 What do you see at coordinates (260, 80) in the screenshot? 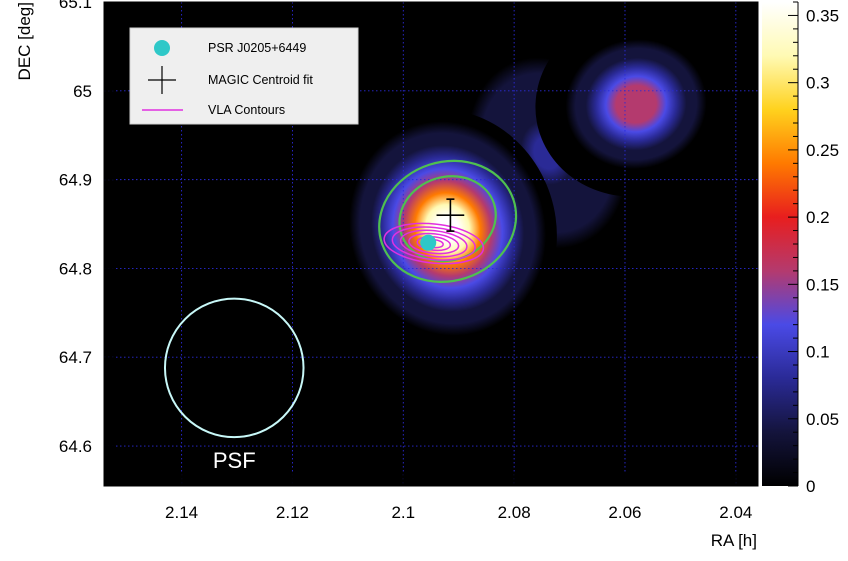
I see `legend-label: MAGIC Centroid fit` at bounding box center [260, 80].